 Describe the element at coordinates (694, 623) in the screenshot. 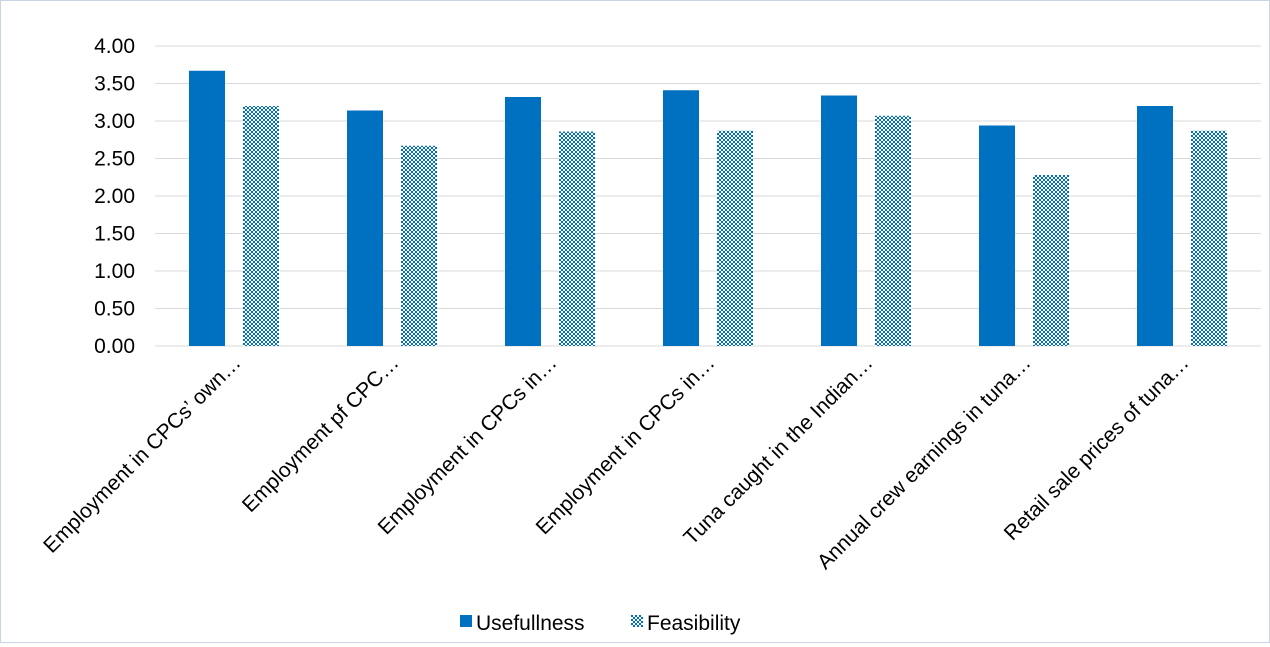

I see `legend-label-feasibility: Feasibility` at that location.